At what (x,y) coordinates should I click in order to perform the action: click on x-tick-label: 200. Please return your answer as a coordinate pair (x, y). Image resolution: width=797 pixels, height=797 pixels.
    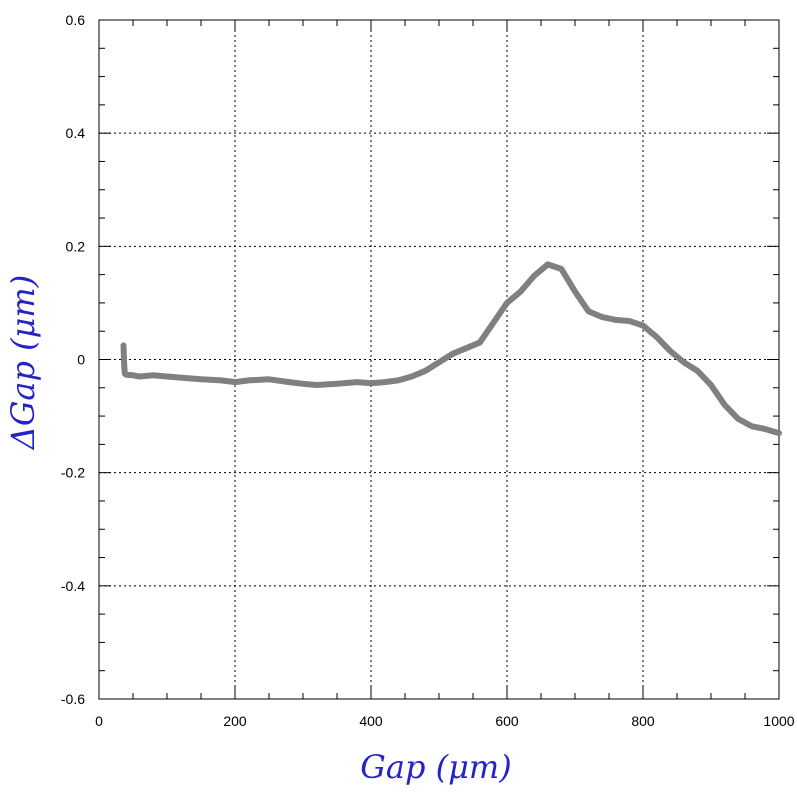
    Looking at the image, I should click on (235, 721).